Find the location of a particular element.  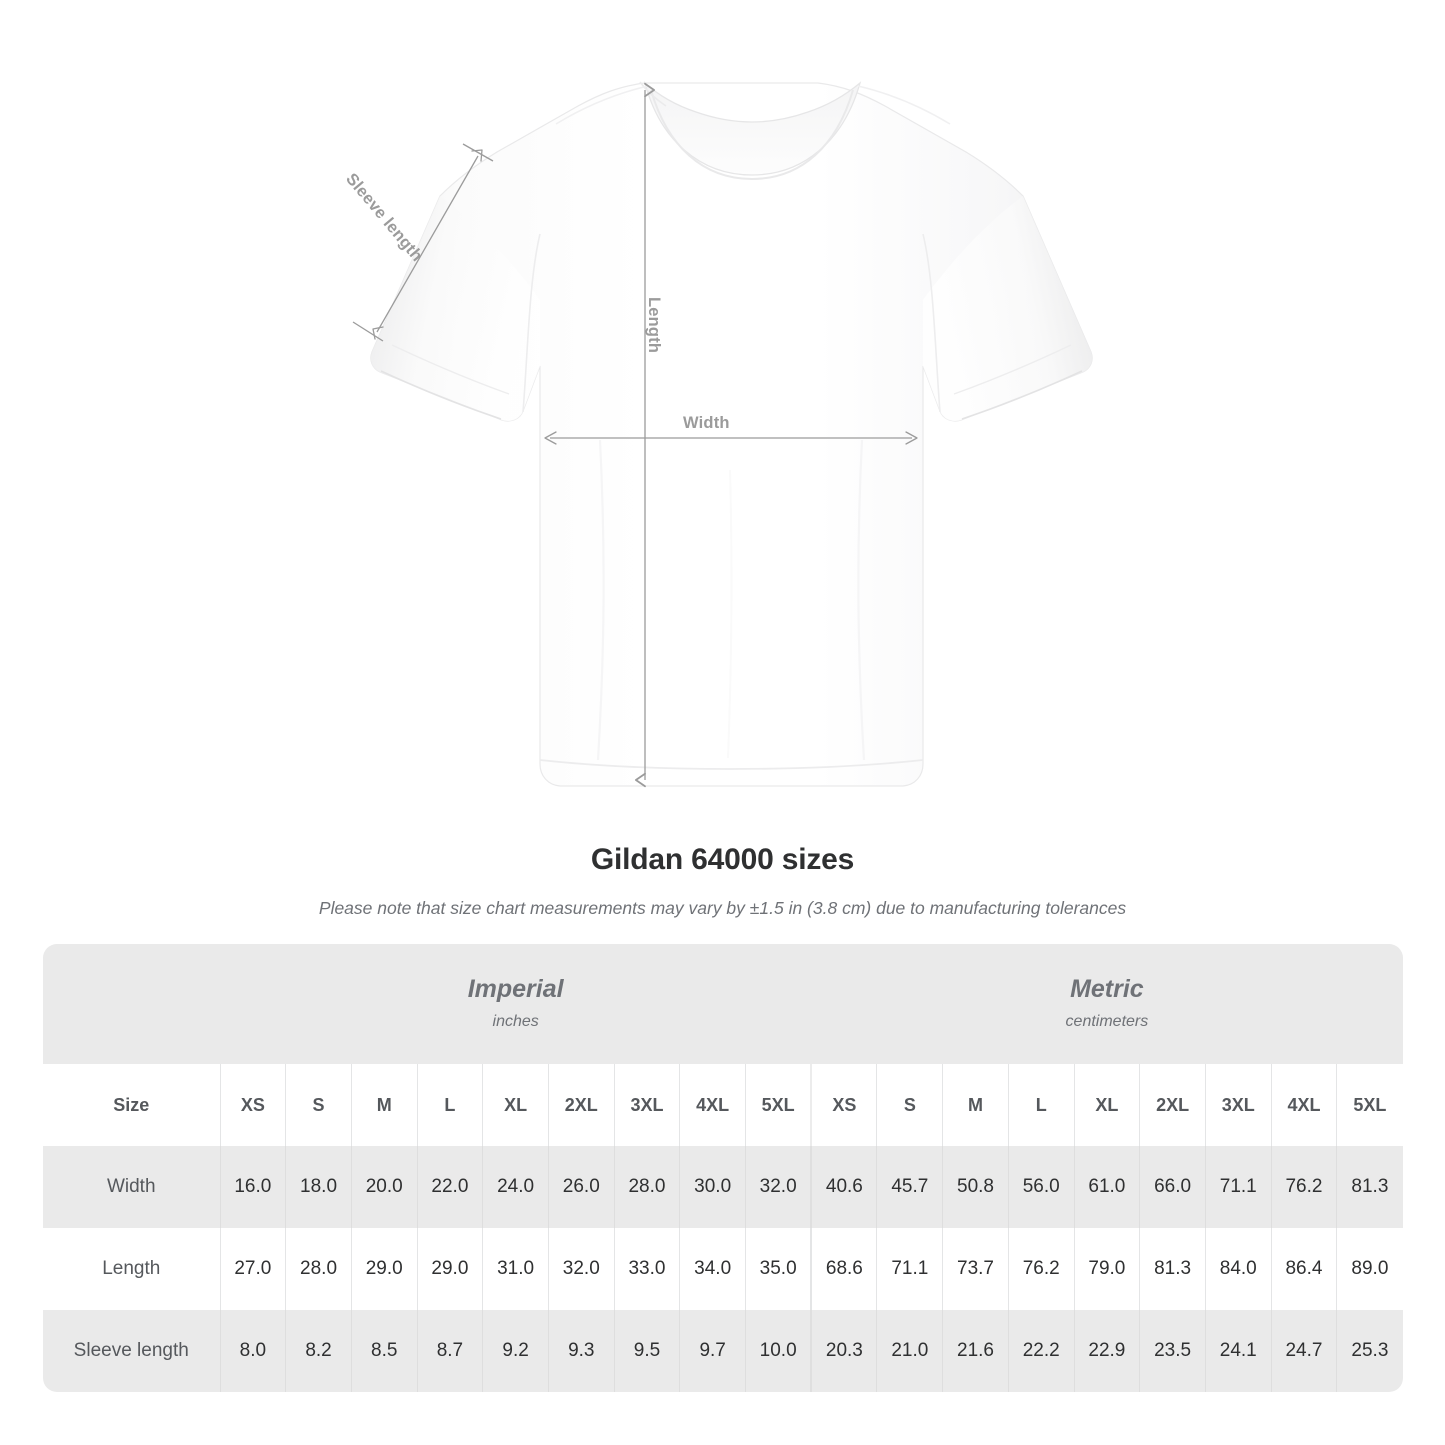

width-imperial-s: 18.0 is located at coordinates (318, 1187).